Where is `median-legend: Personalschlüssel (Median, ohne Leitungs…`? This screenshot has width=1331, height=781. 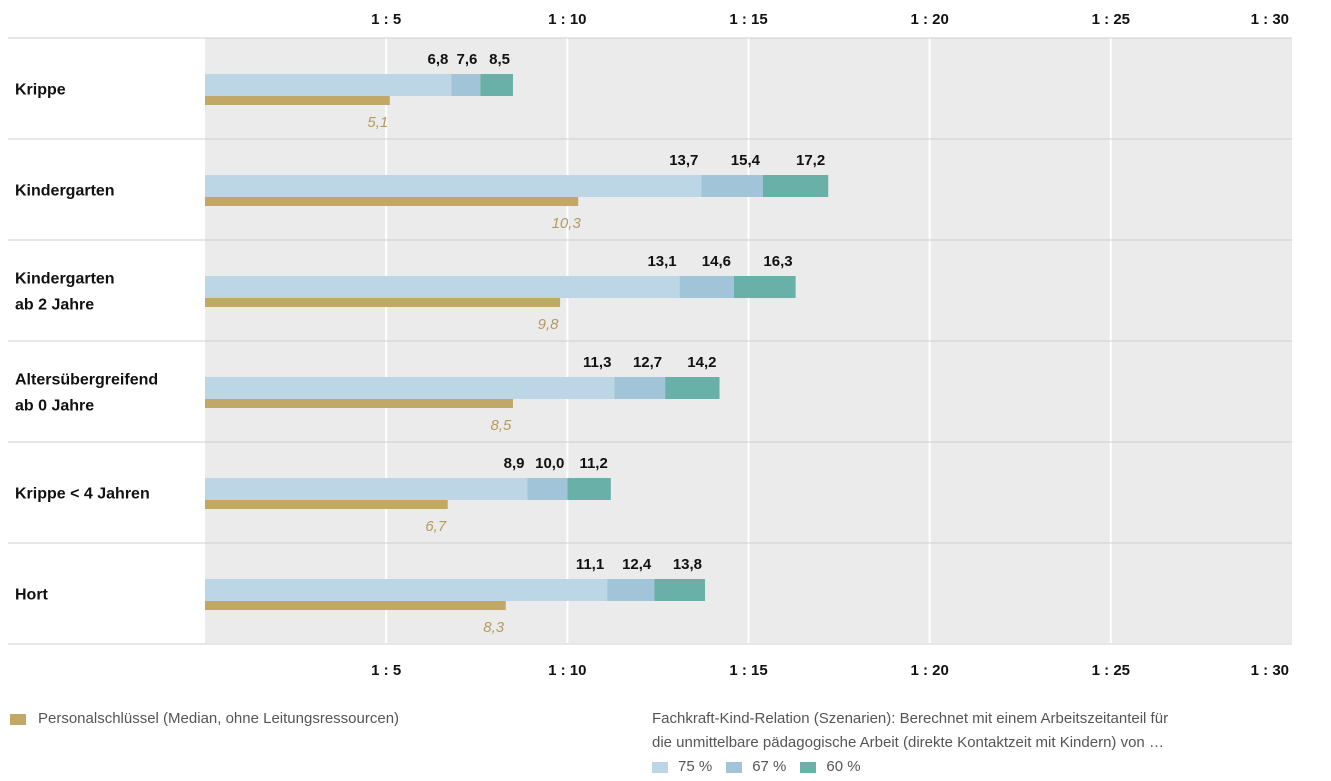
median-legend: Personalschlüssel (Median, ohne Leitungs… is located at coordinates (204, 719).